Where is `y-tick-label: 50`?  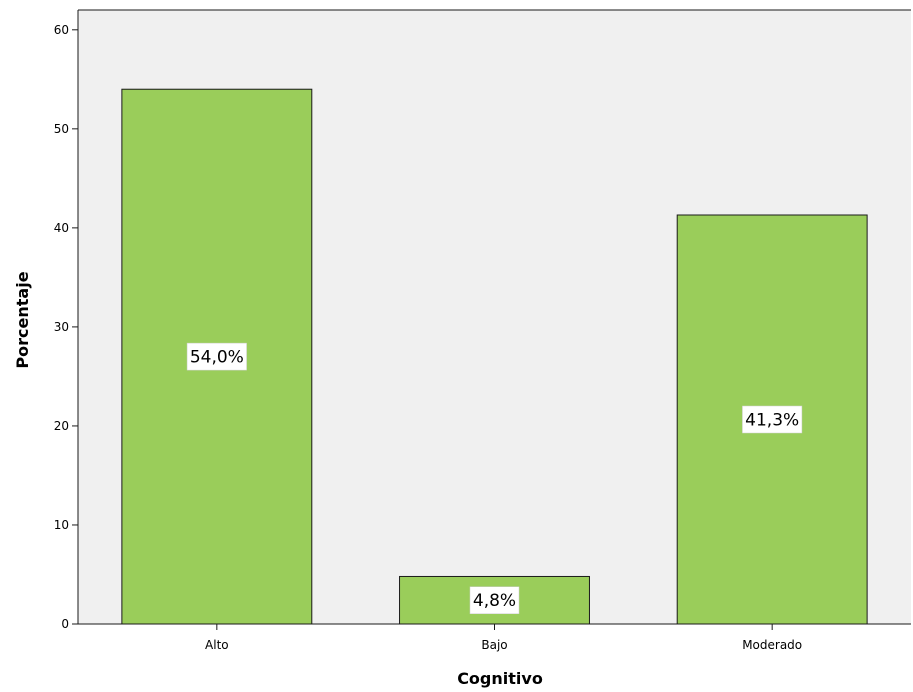 y-tick-label: 50 is located at coordinates (61, 129).